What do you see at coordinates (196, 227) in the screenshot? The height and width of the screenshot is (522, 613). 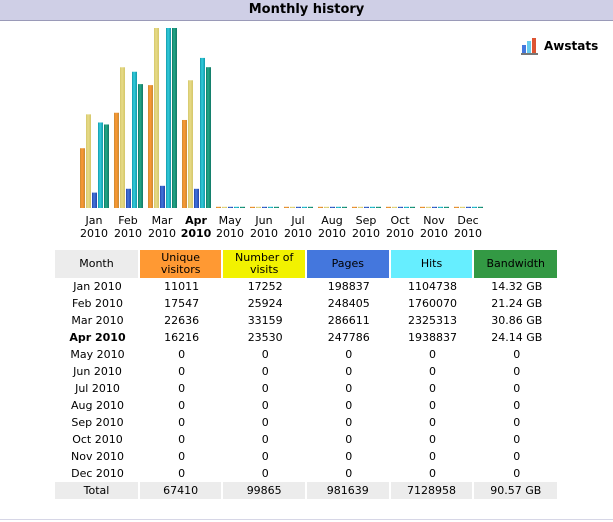 I see `month-tick-label: Apr 2010` at bounding box center [196, 227].